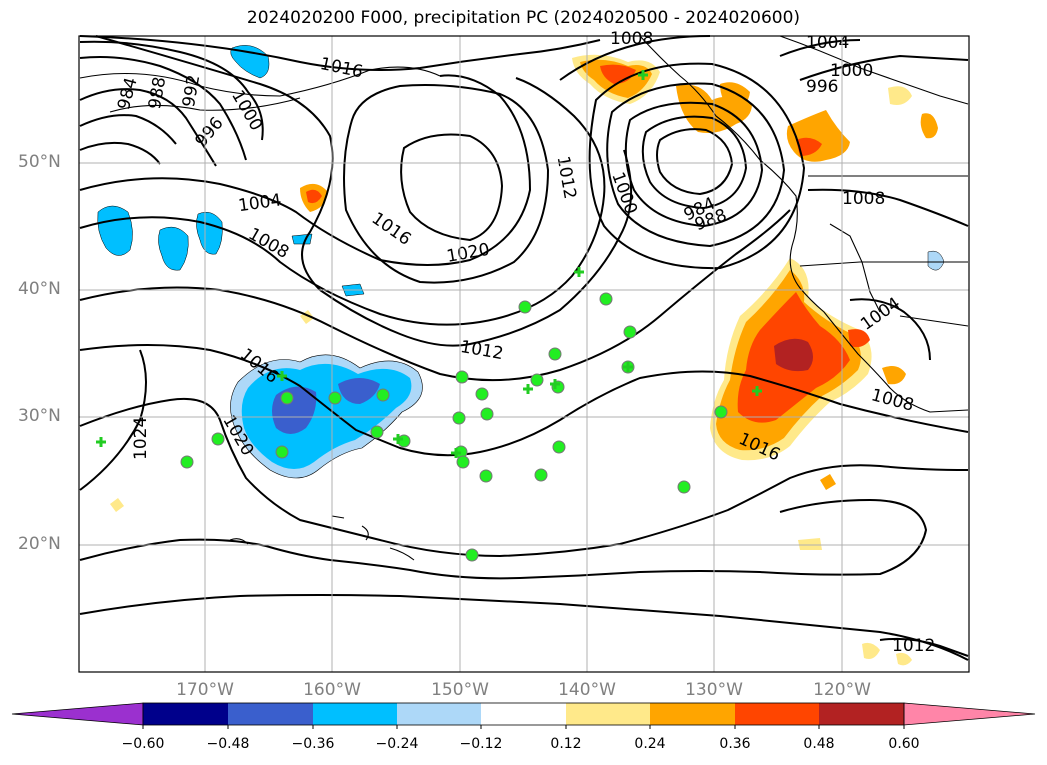  I want to click on colorbar, so click(523, 715).